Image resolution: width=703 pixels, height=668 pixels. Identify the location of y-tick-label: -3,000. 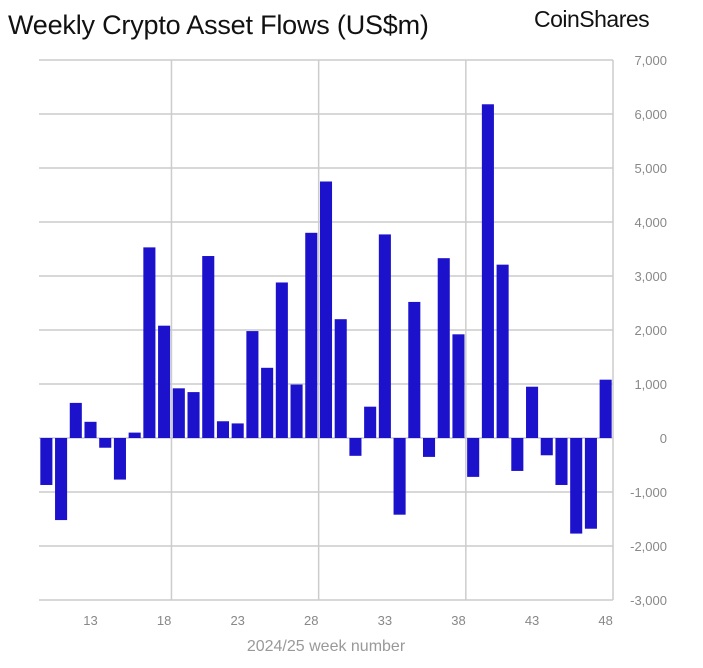
(648, 600).